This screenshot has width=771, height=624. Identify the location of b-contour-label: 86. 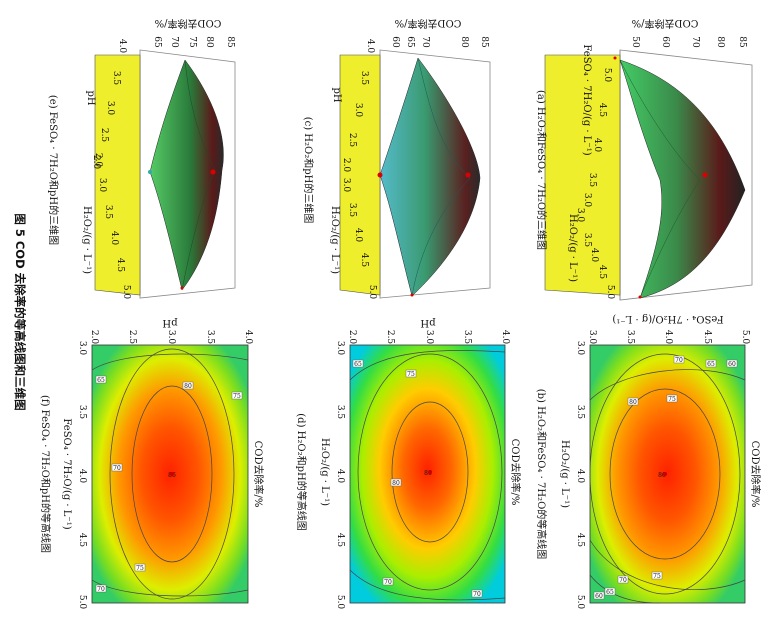
(662, 475).